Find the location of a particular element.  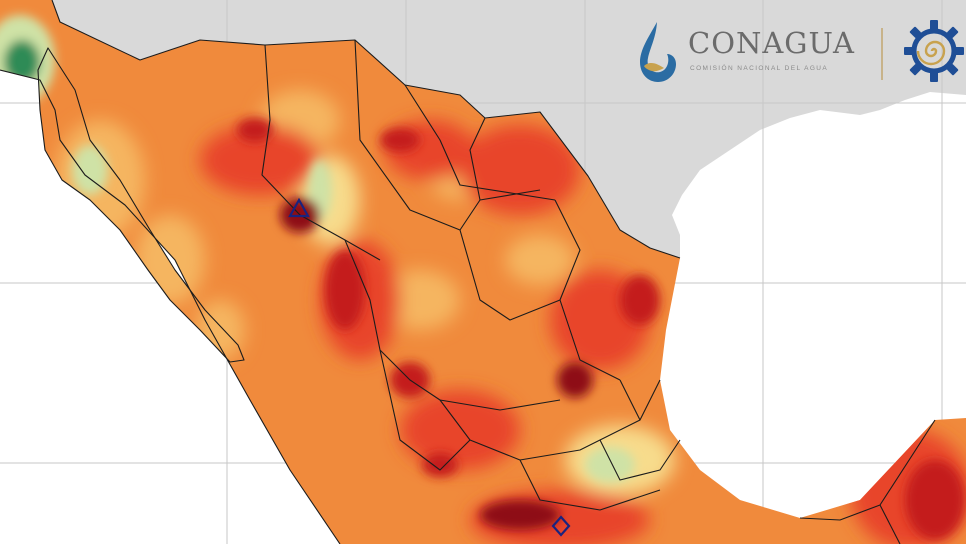

gear-emblem-icon is located at coordinates (934, 51).